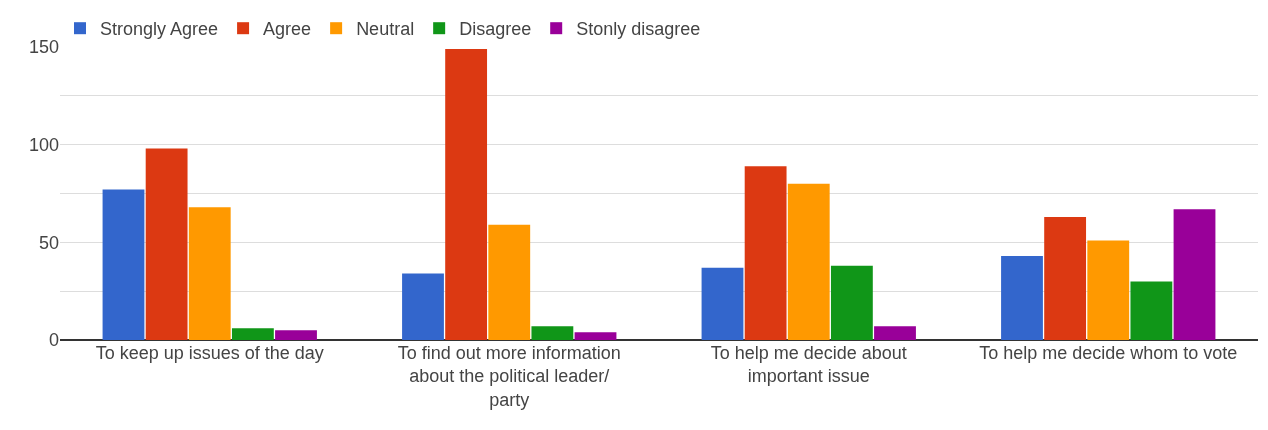  Describe the element at coordinates (808, 365) in the screenshot. I see `x-tick-label: To help me decide about important issue` at that location.